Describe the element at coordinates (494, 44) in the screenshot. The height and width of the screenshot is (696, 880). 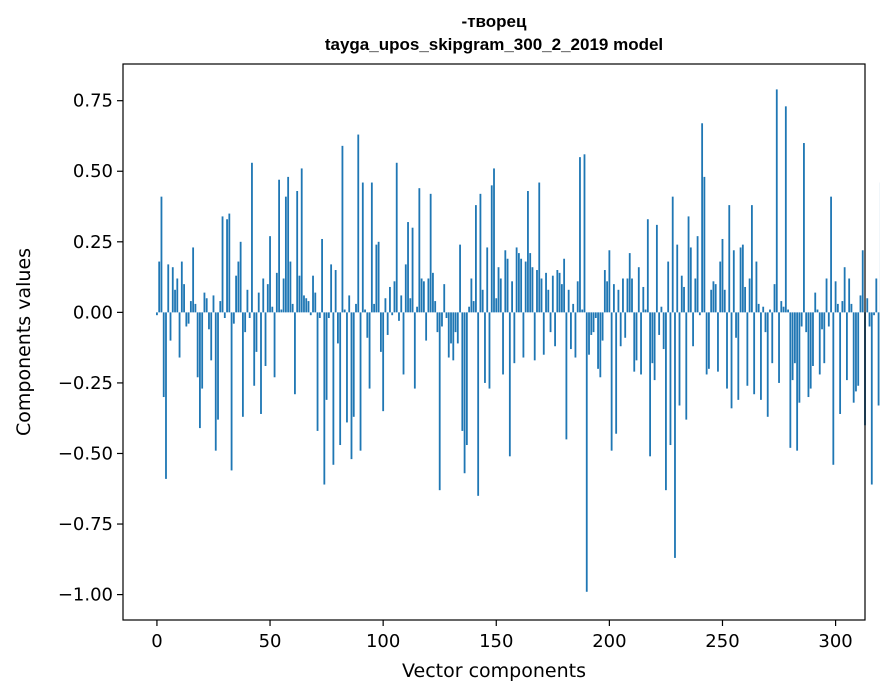
I see `chart-subtitle: tayga_upos_skipgram_300_2_2019 model` at that location.